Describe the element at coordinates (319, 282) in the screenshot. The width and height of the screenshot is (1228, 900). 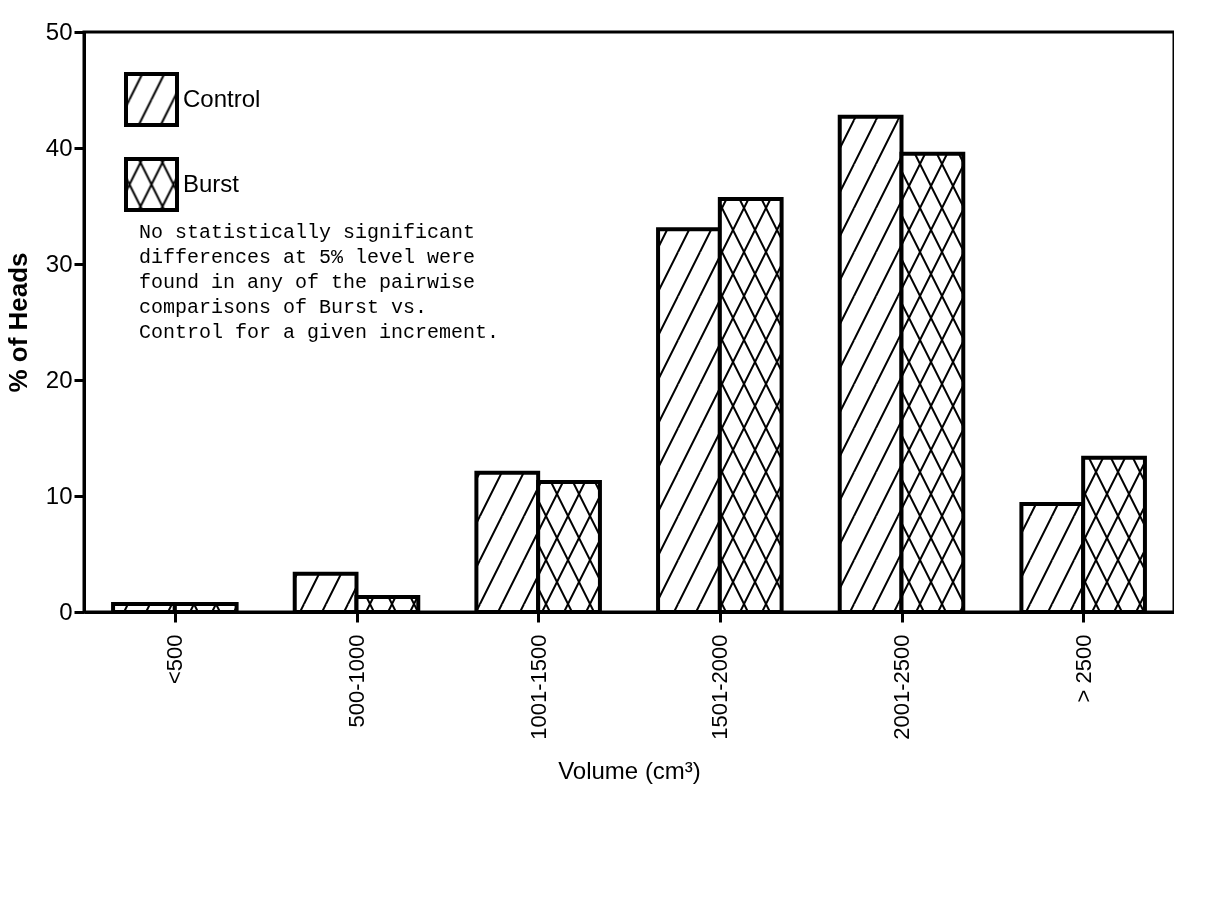
I see `annotation: No statistically significant differences at 5% level were found in any of the pairwise comparisons of Burst vs. Control for a given increment.` at that location.